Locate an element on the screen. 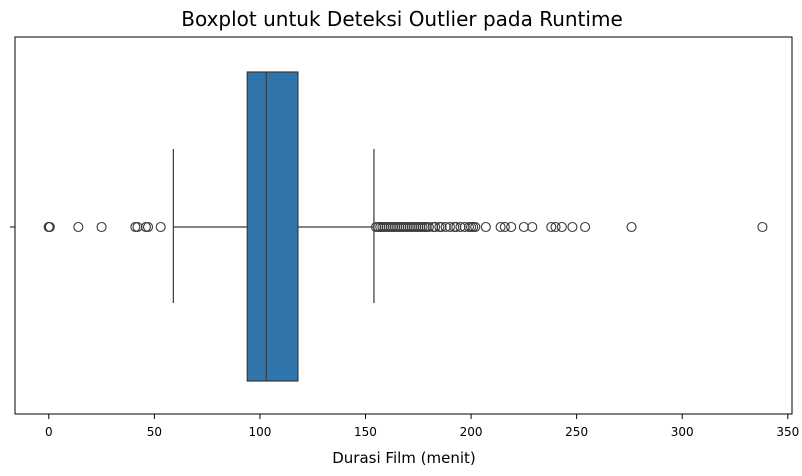  x-tick-label: 0 is located at coordinates (49, 432).